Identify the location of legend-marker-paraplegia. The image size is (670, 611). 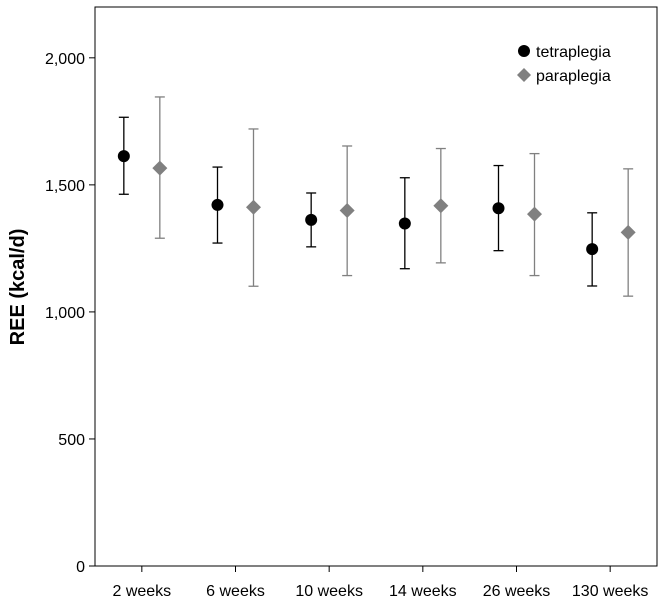
(524, 75).